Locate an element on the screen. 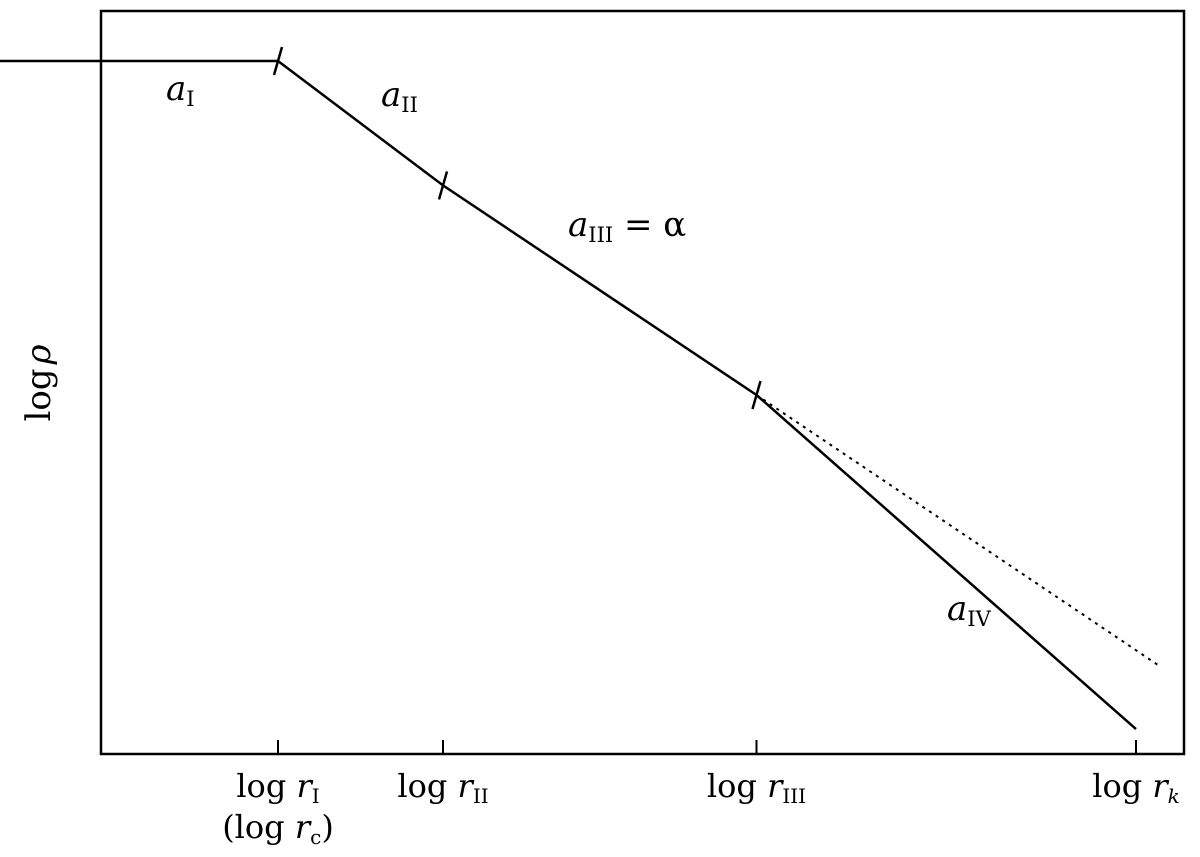  segment-label-a-iii: aIII = α is located at coordinates (627, 226).